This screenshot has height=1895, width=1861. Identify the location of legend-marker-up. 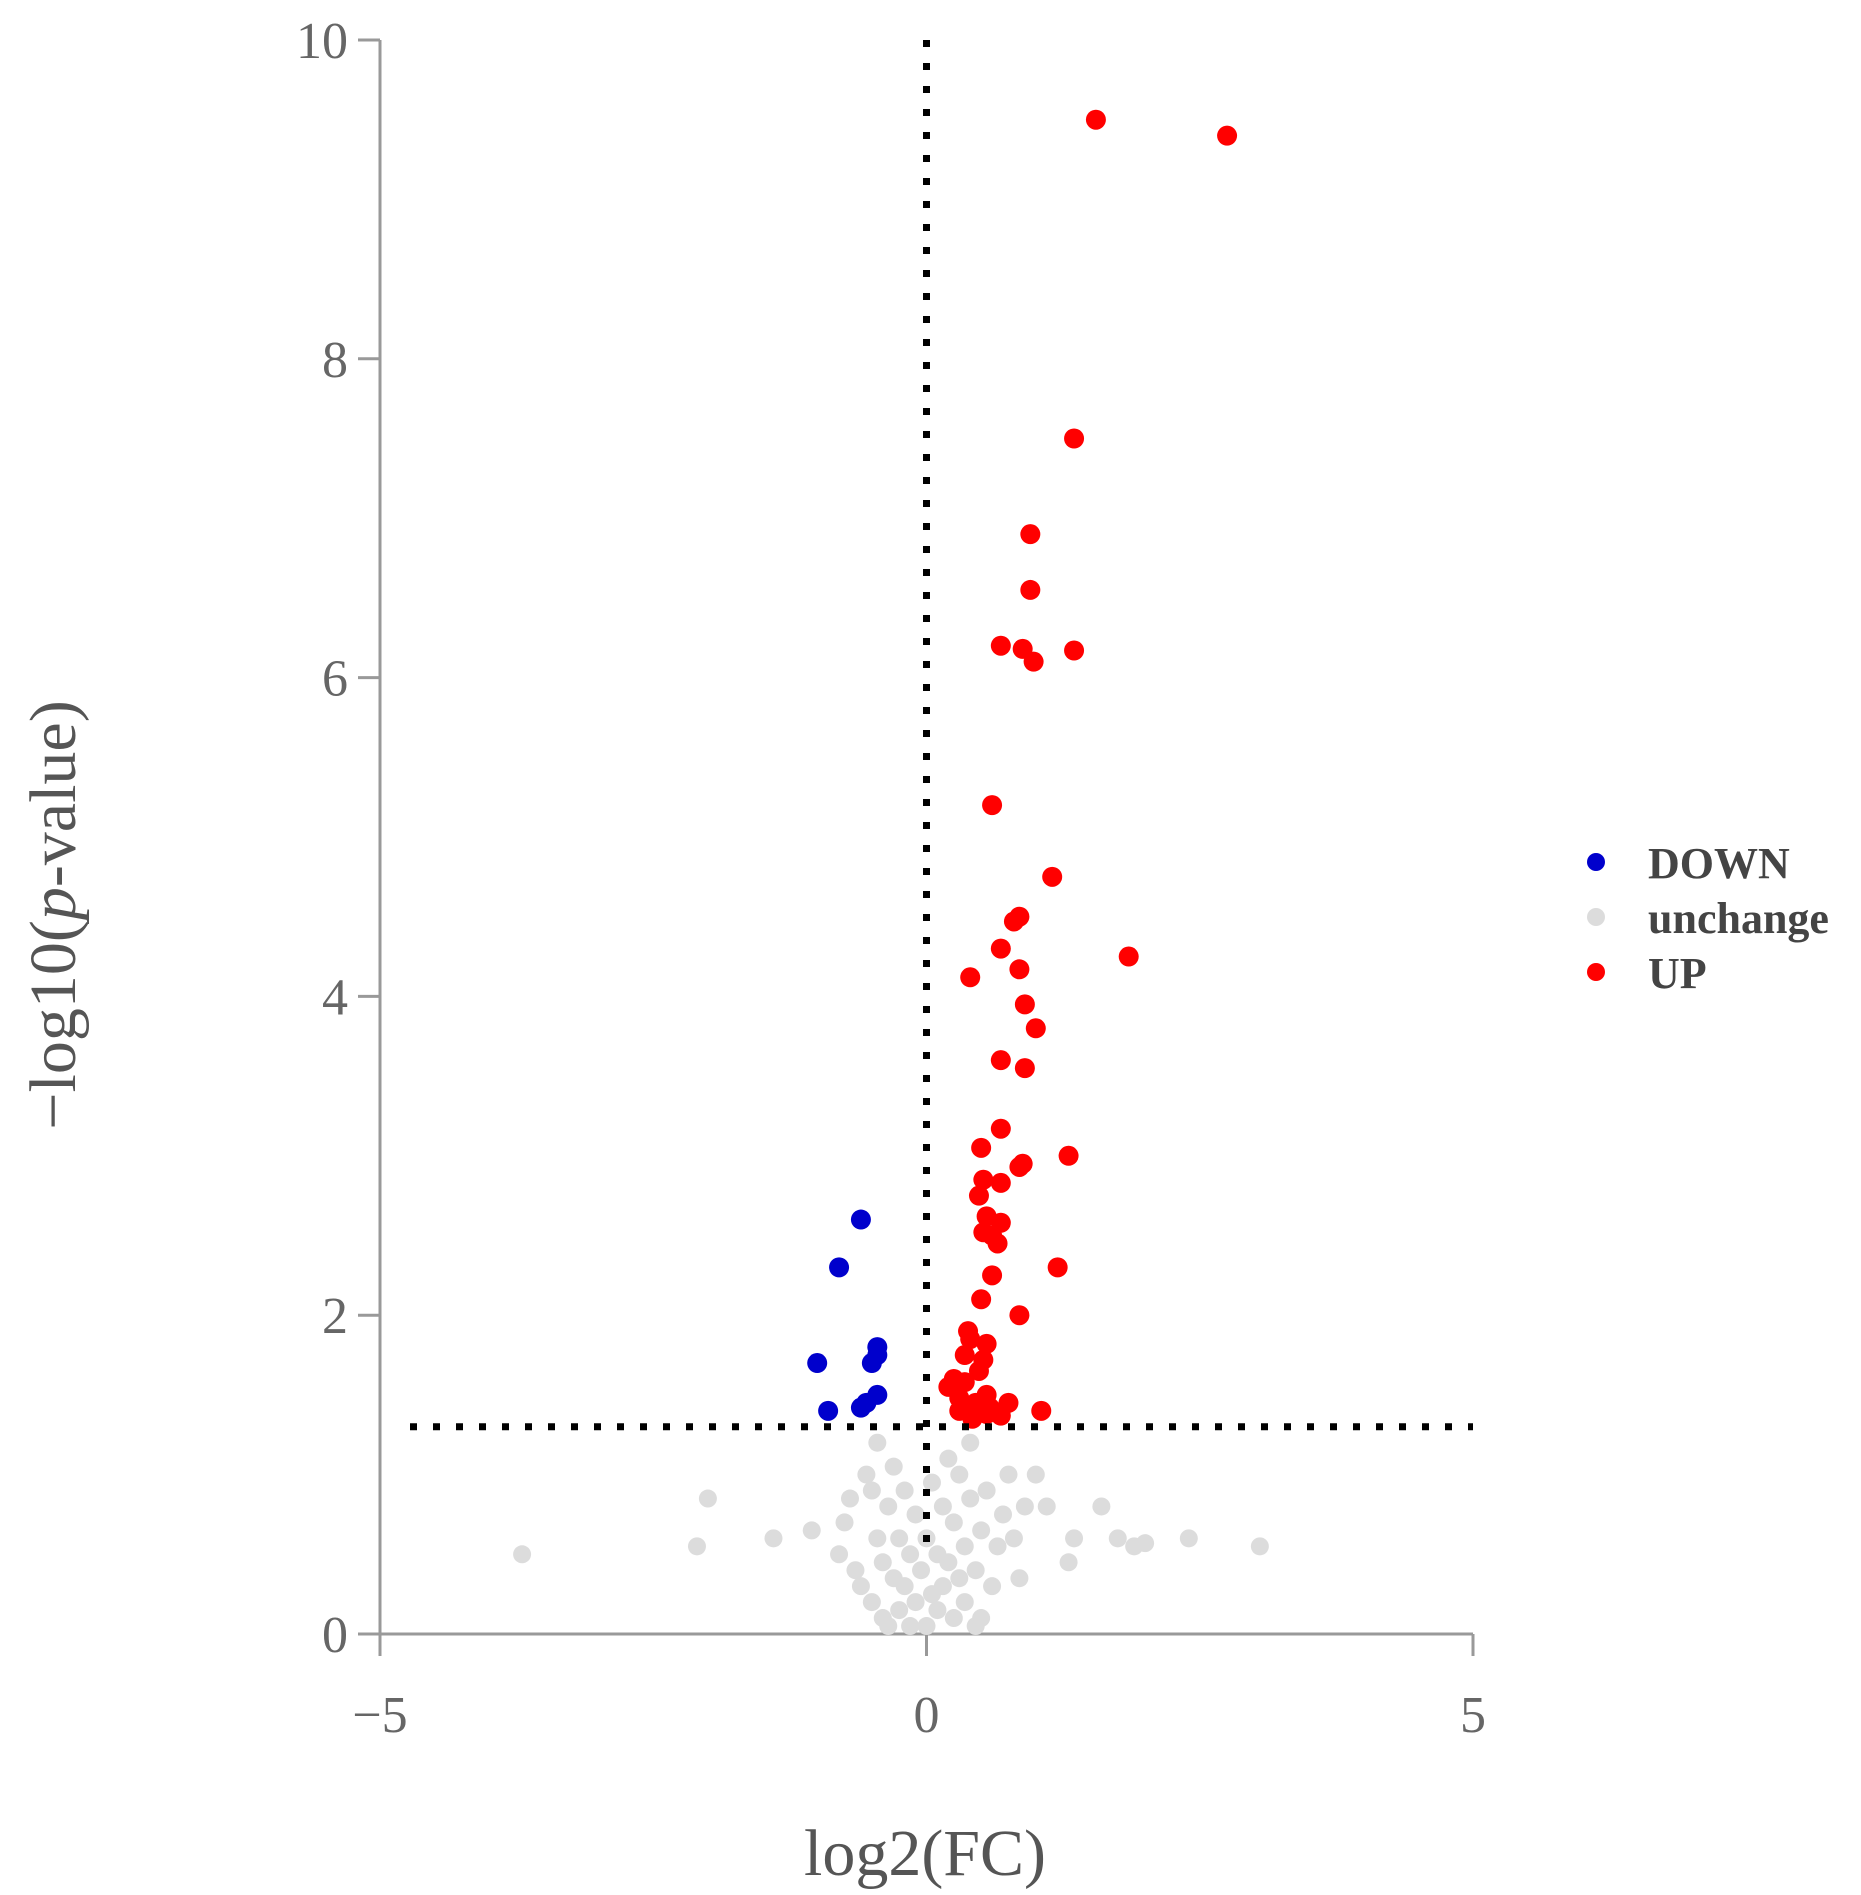
(1596, 972).